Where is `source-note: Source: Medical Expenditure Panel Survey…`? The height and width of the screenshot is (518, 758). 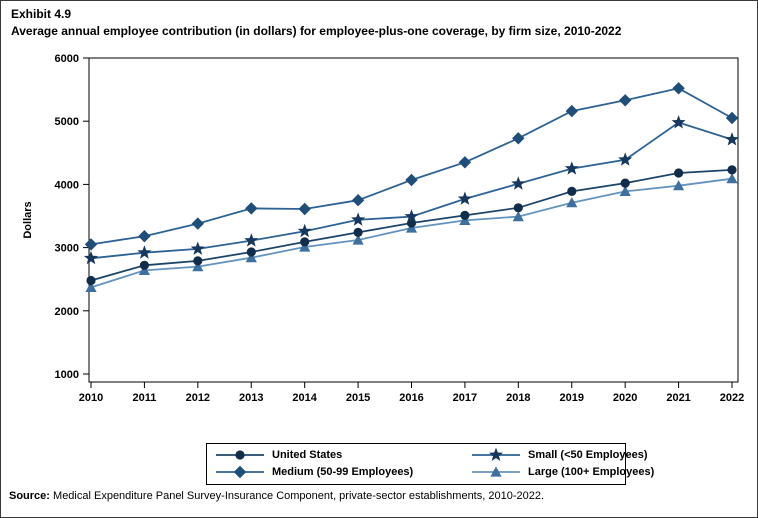 source-note: Source: Medical Expenditure Panel Survey… is located at coordinates (276, 496).